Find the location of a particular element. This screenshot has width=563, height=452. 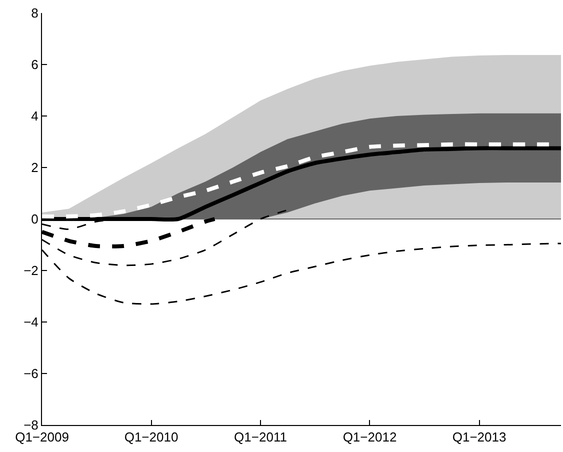

x-tick-label: Q1−2012 is located at coordinates (369, 437).